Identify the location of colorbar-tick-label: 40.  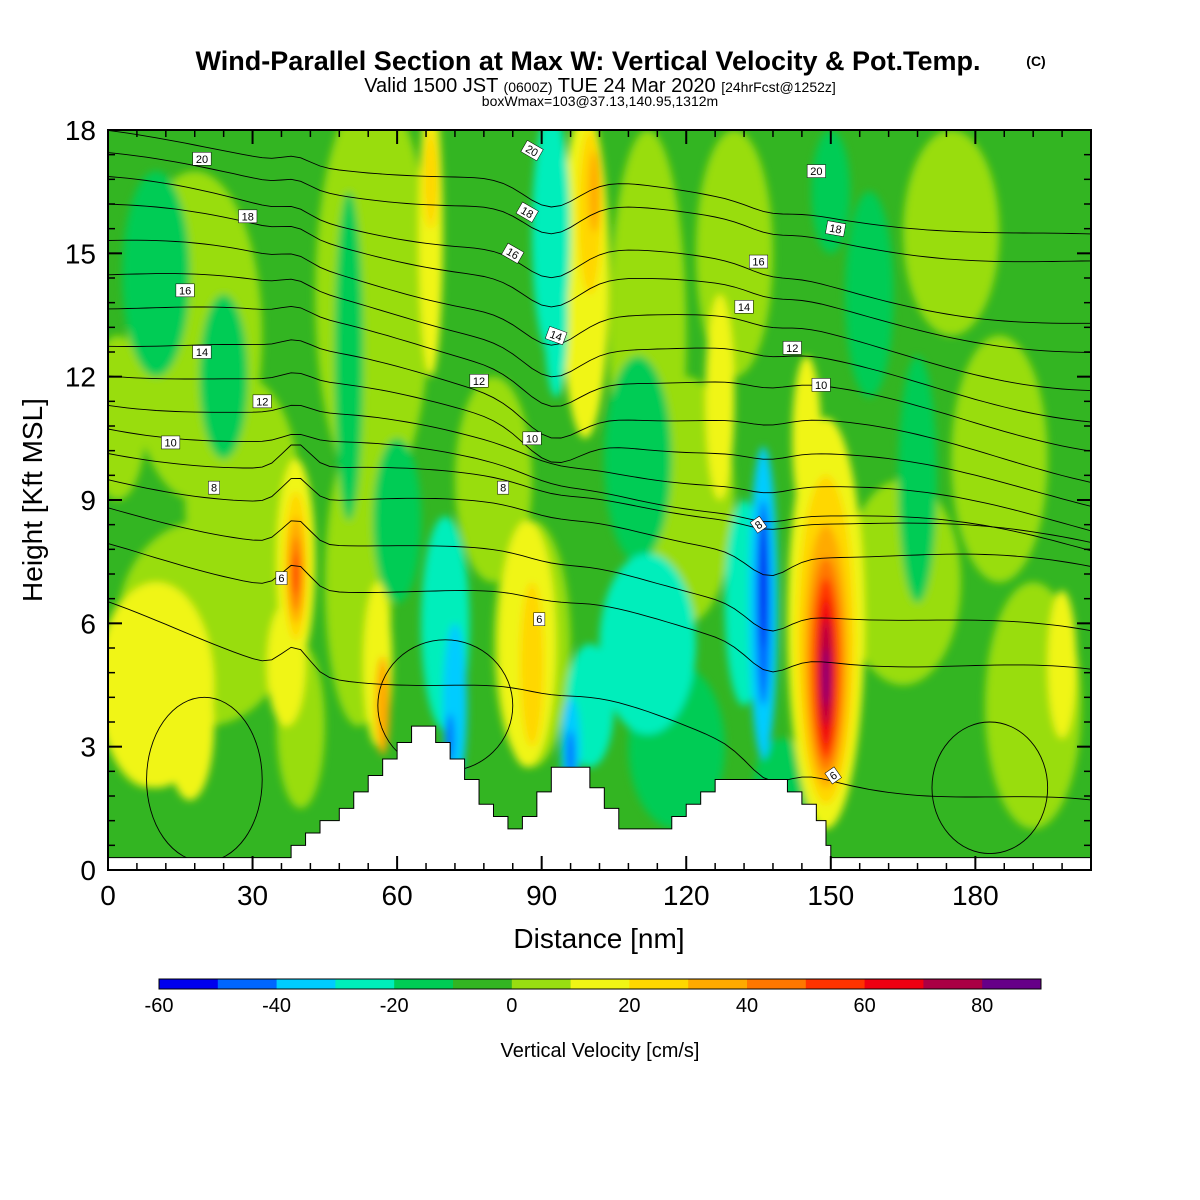
(747, 1006).